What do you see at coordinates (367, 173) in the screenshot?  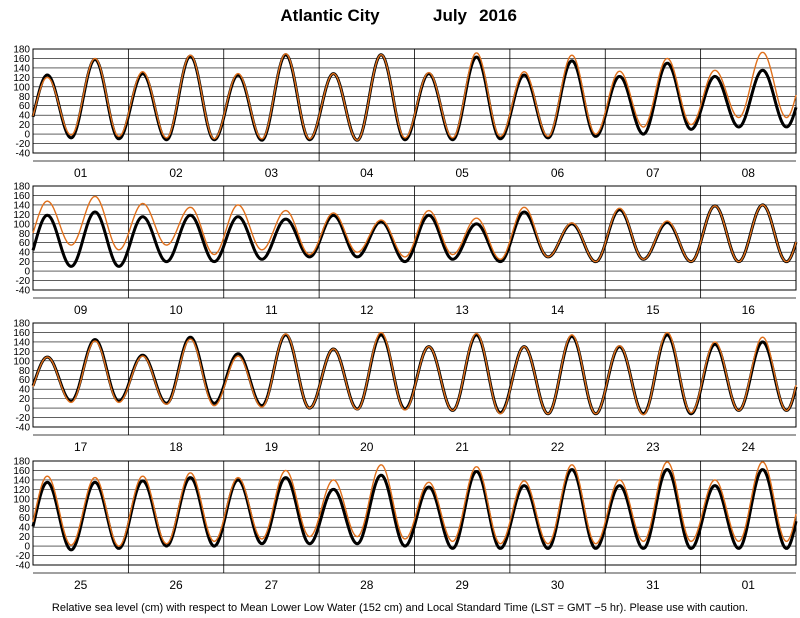 I see `day-label: 04` at bounding box center [367, 173].